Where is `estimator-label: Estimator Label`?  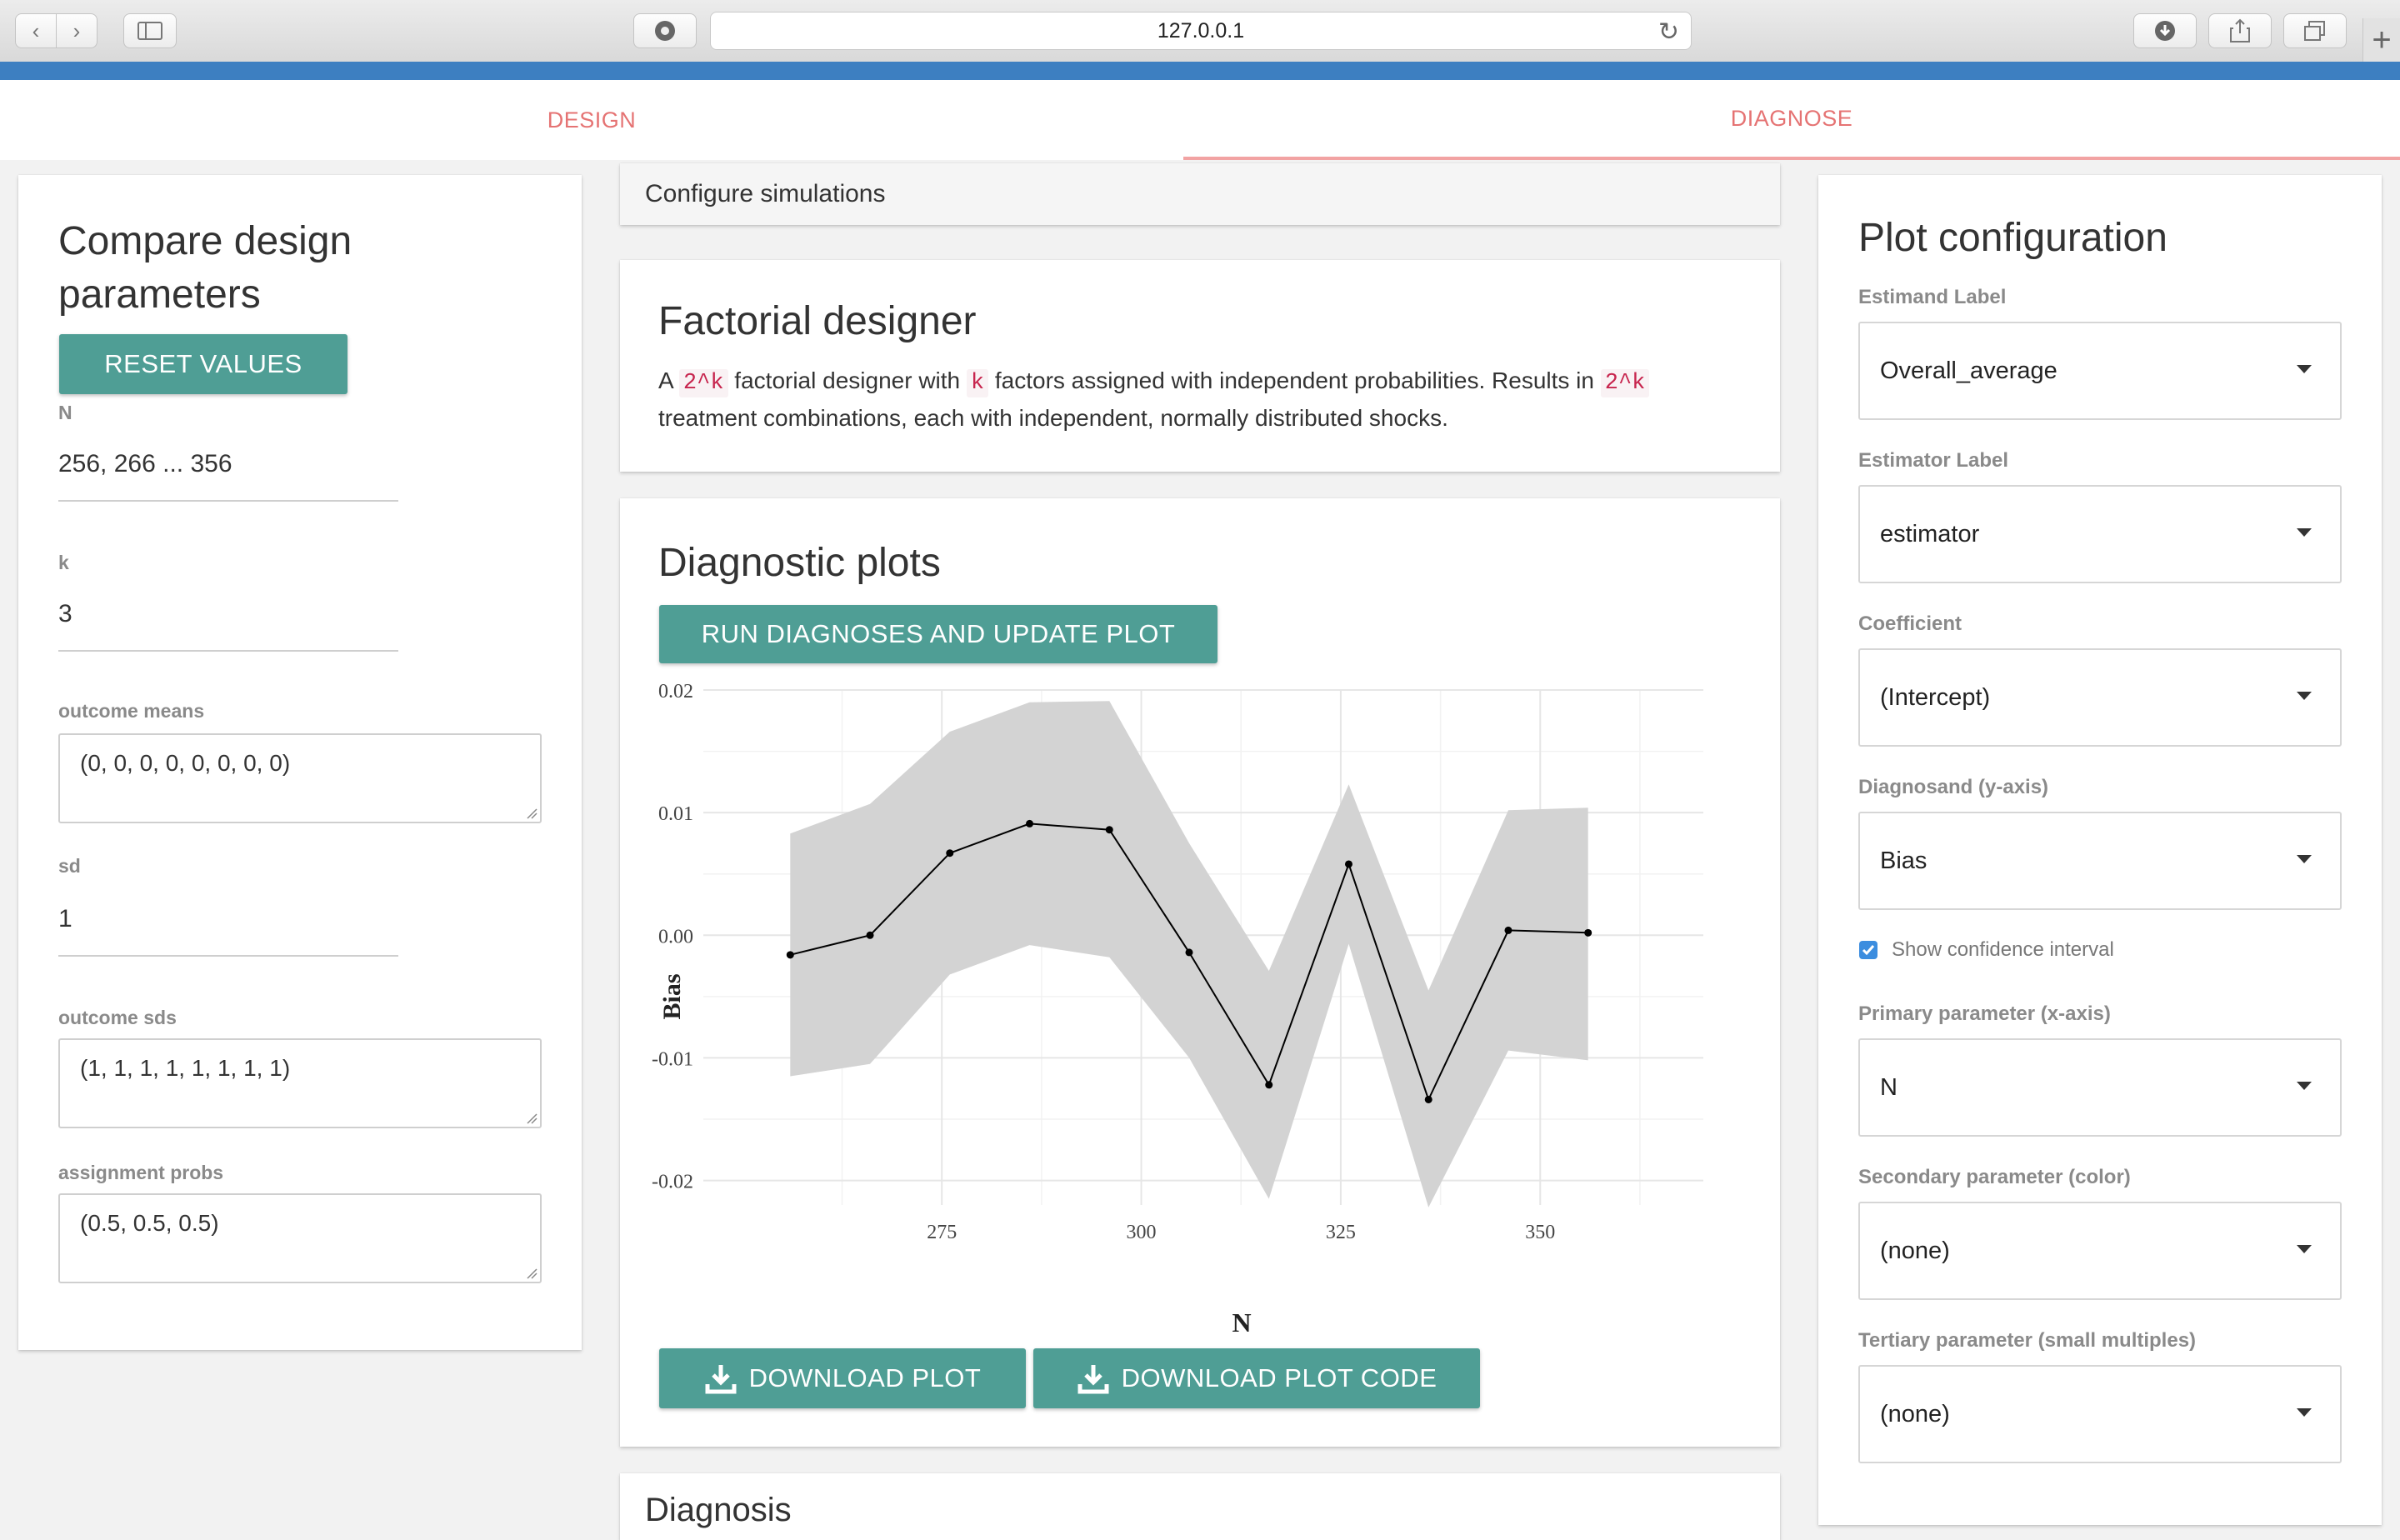 estimator-label: Estimator Label is located at coordinates (1933, 461).